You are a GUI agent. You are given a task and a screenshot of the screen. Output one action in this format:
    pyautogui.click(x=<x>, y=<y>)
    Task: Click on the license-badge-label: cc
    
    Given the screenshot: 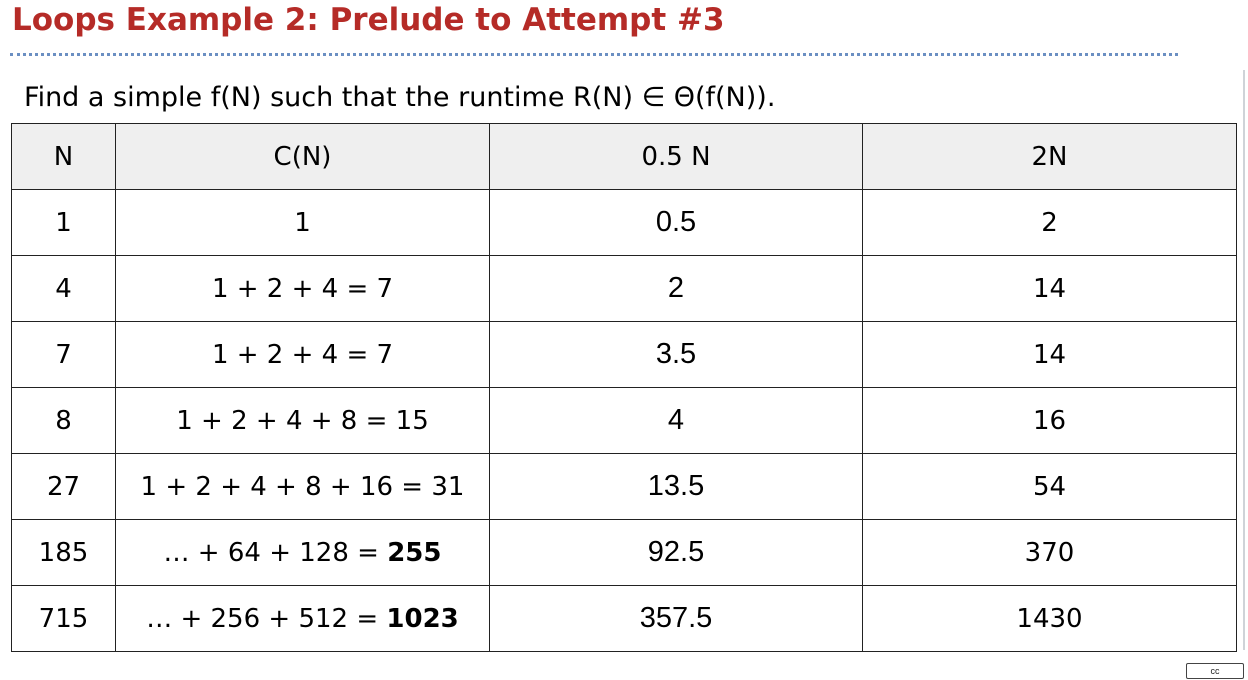 What is the action you would take?
    pyautogui.click(x=1215, y=671)
    